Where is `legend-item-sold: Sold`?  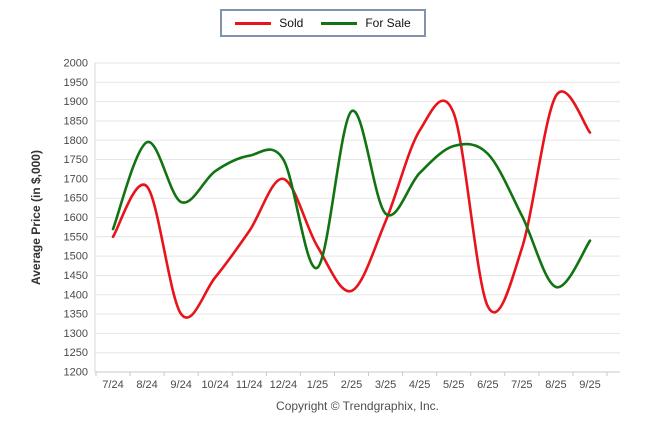
legend-item-sold: Sold is located at coordinates (269, 23).